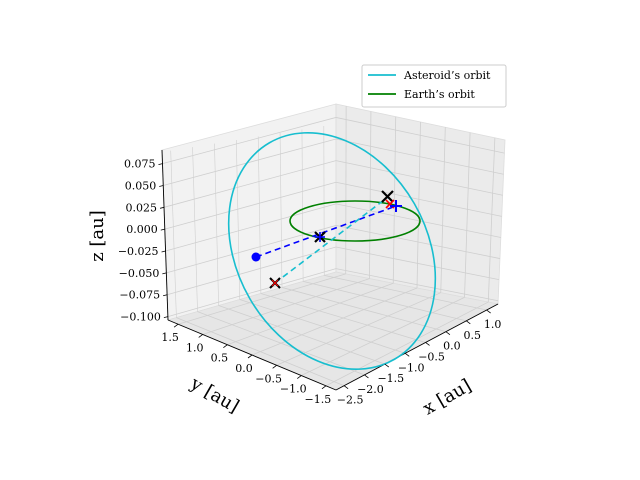 This screenshot has height=480, width=640. Describe the element at coordinates (256, 257) in the screenshot. I see `asteroid-position-marker` at that location.